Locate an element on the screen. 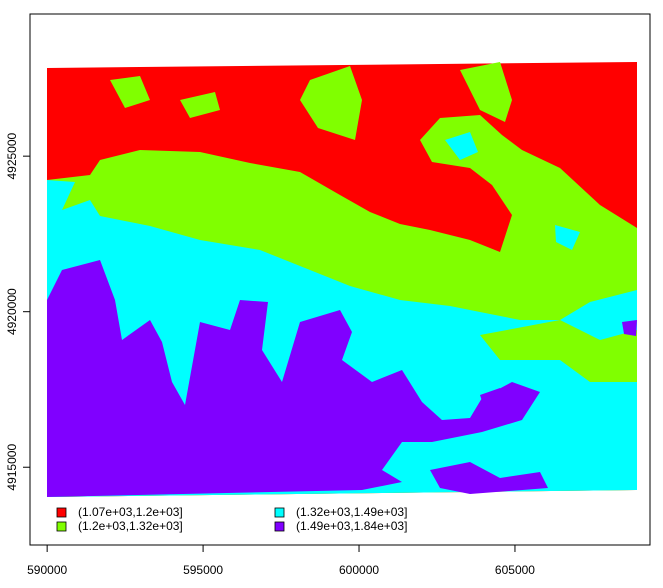  x-tick-label: 600000 is located at coordinates (359, 570).